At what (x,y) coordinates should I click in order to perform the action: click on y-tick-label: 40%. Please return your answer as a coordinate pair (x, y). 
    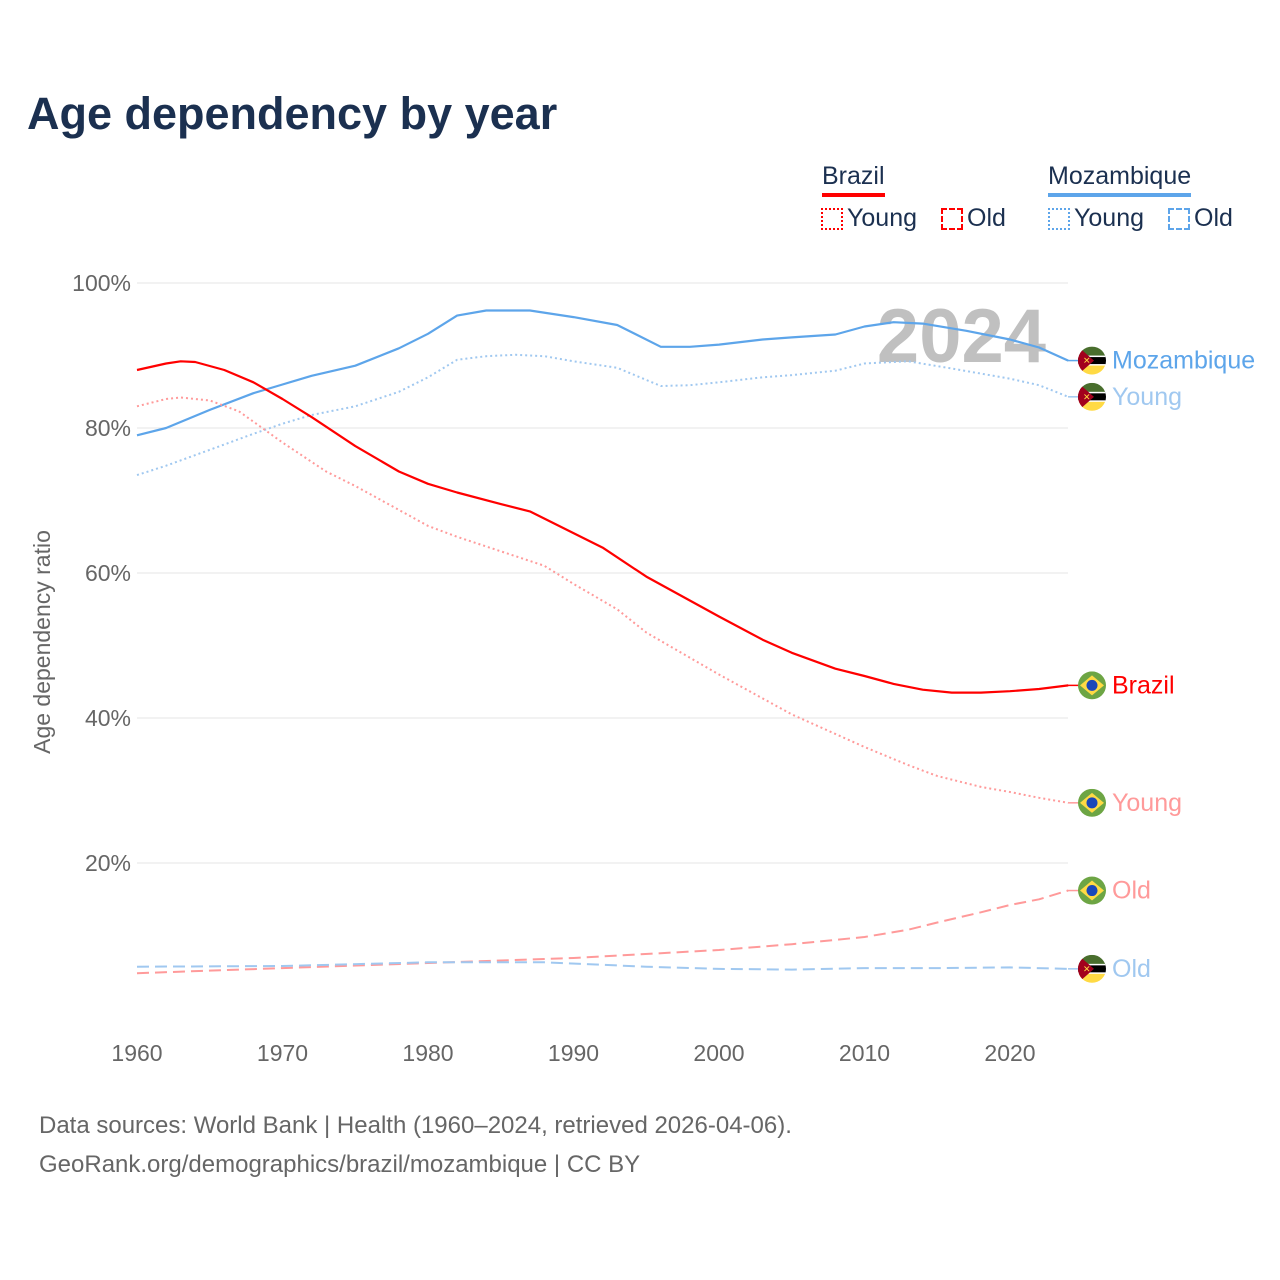
    Looking at the image, I should click on (108, 718).